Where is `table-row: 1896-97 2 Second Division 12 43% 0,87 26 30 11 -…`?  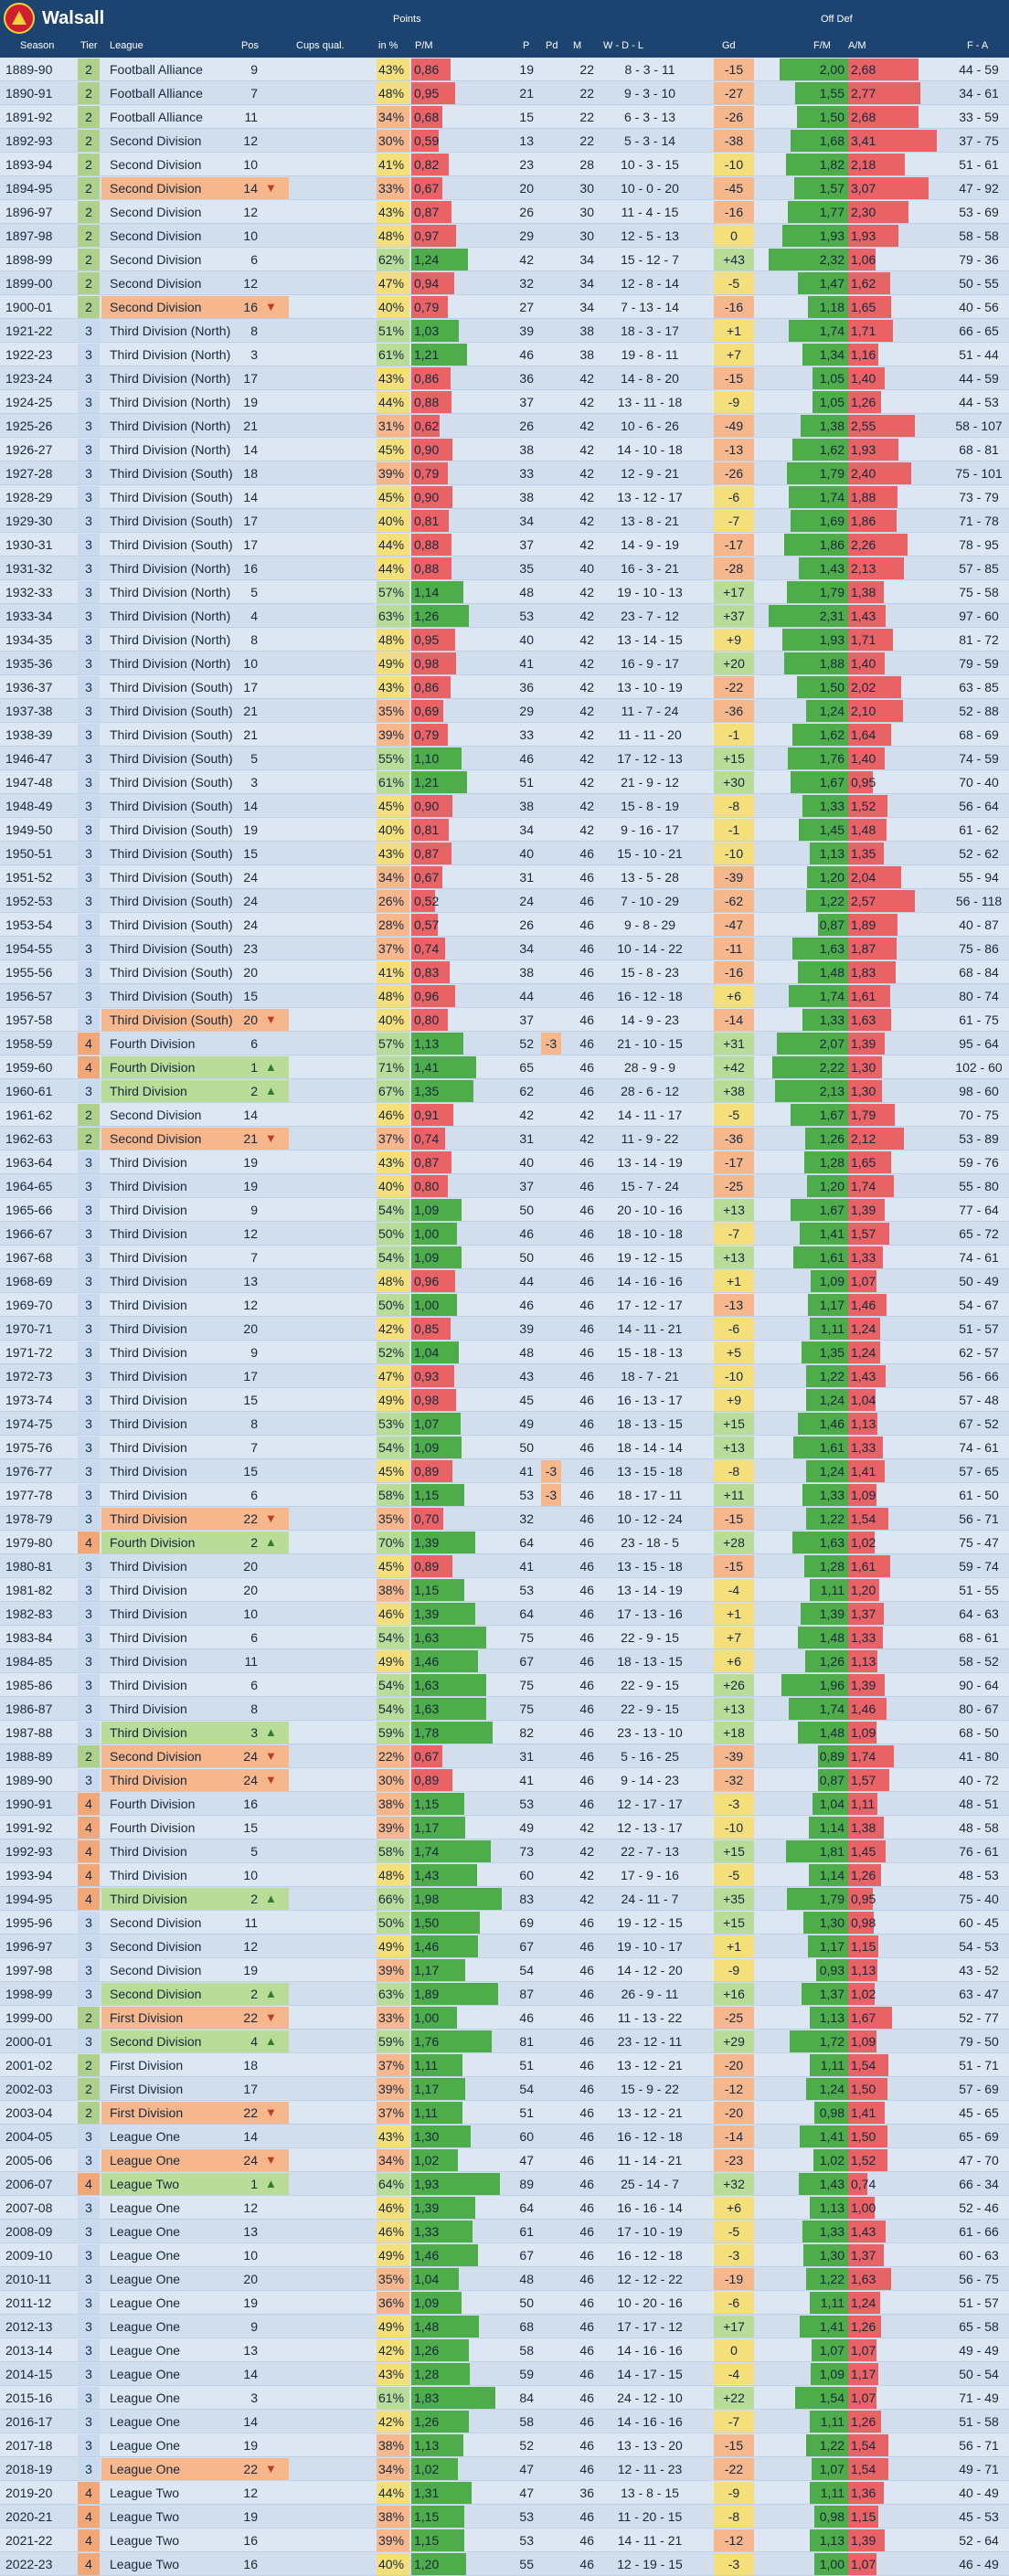
table-row: 1896-97 2 Second Division 12 43% 0,87 26 30 11 -… is located at coordinates (504, 212).